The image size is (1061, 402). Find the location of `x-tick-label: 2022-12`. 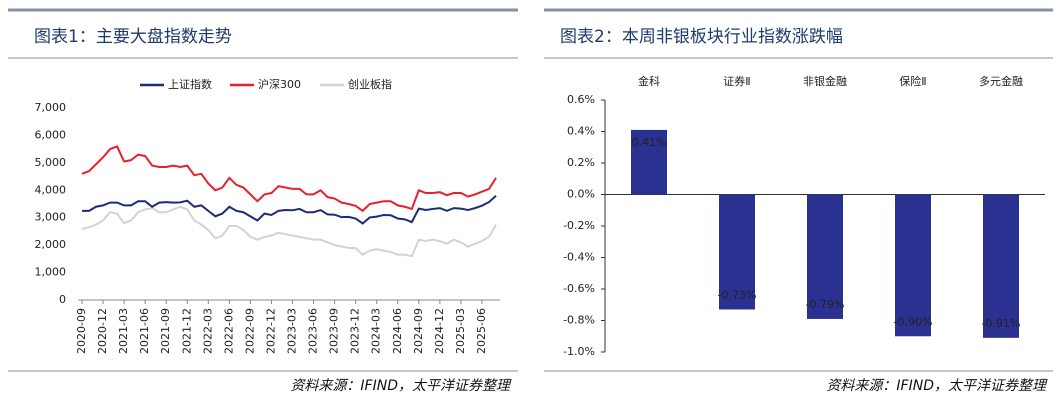

x-tick-label: 2022-12 is located at coordinates (270, 331).